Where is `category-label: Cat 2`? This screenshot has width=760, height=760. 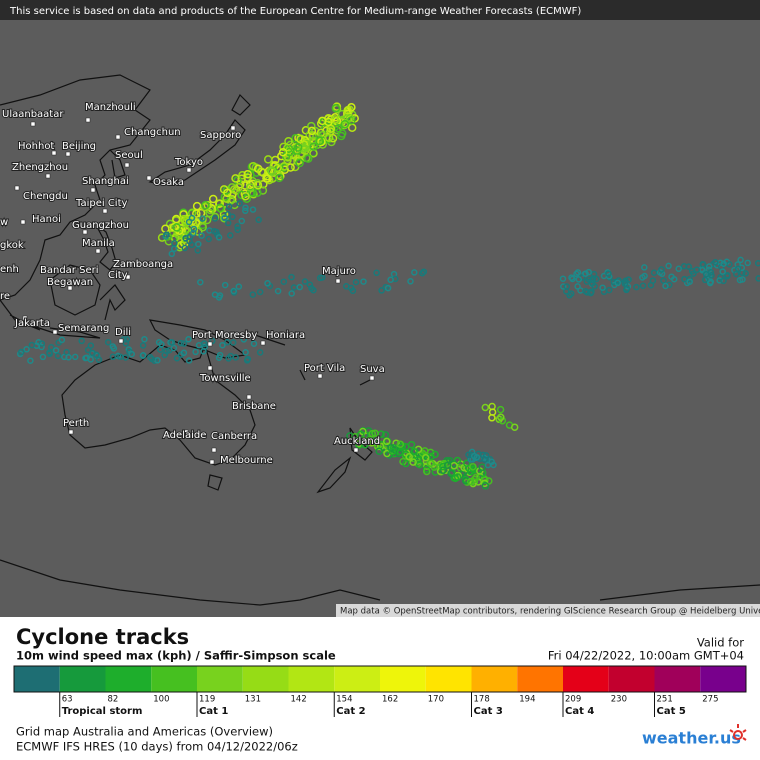 category-label: Cat 2 is located at coordinates (350, 711).